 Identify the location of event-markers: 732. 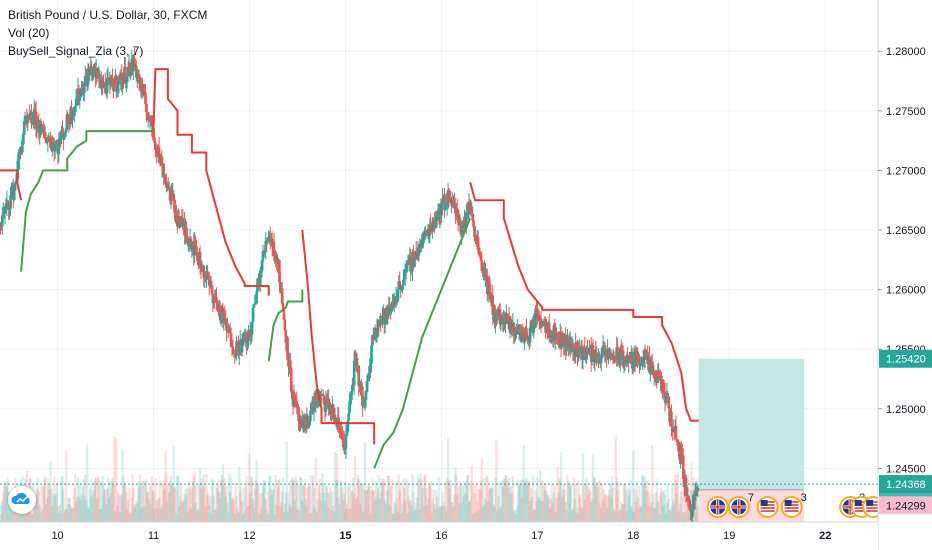
(795, 505).